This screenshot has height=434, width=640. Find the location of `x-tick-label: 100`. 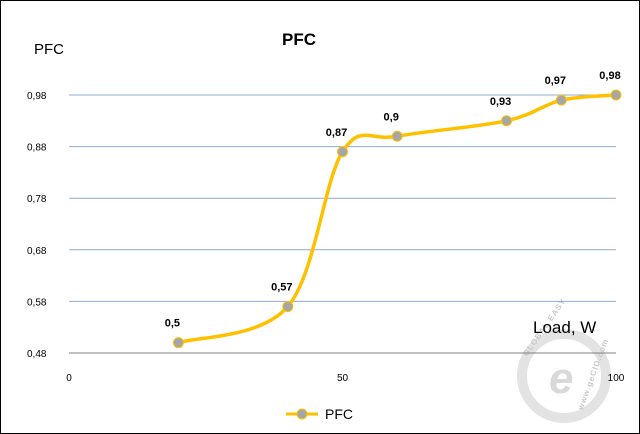

x-tick-label: 100 is located at coordinates (616, 378).